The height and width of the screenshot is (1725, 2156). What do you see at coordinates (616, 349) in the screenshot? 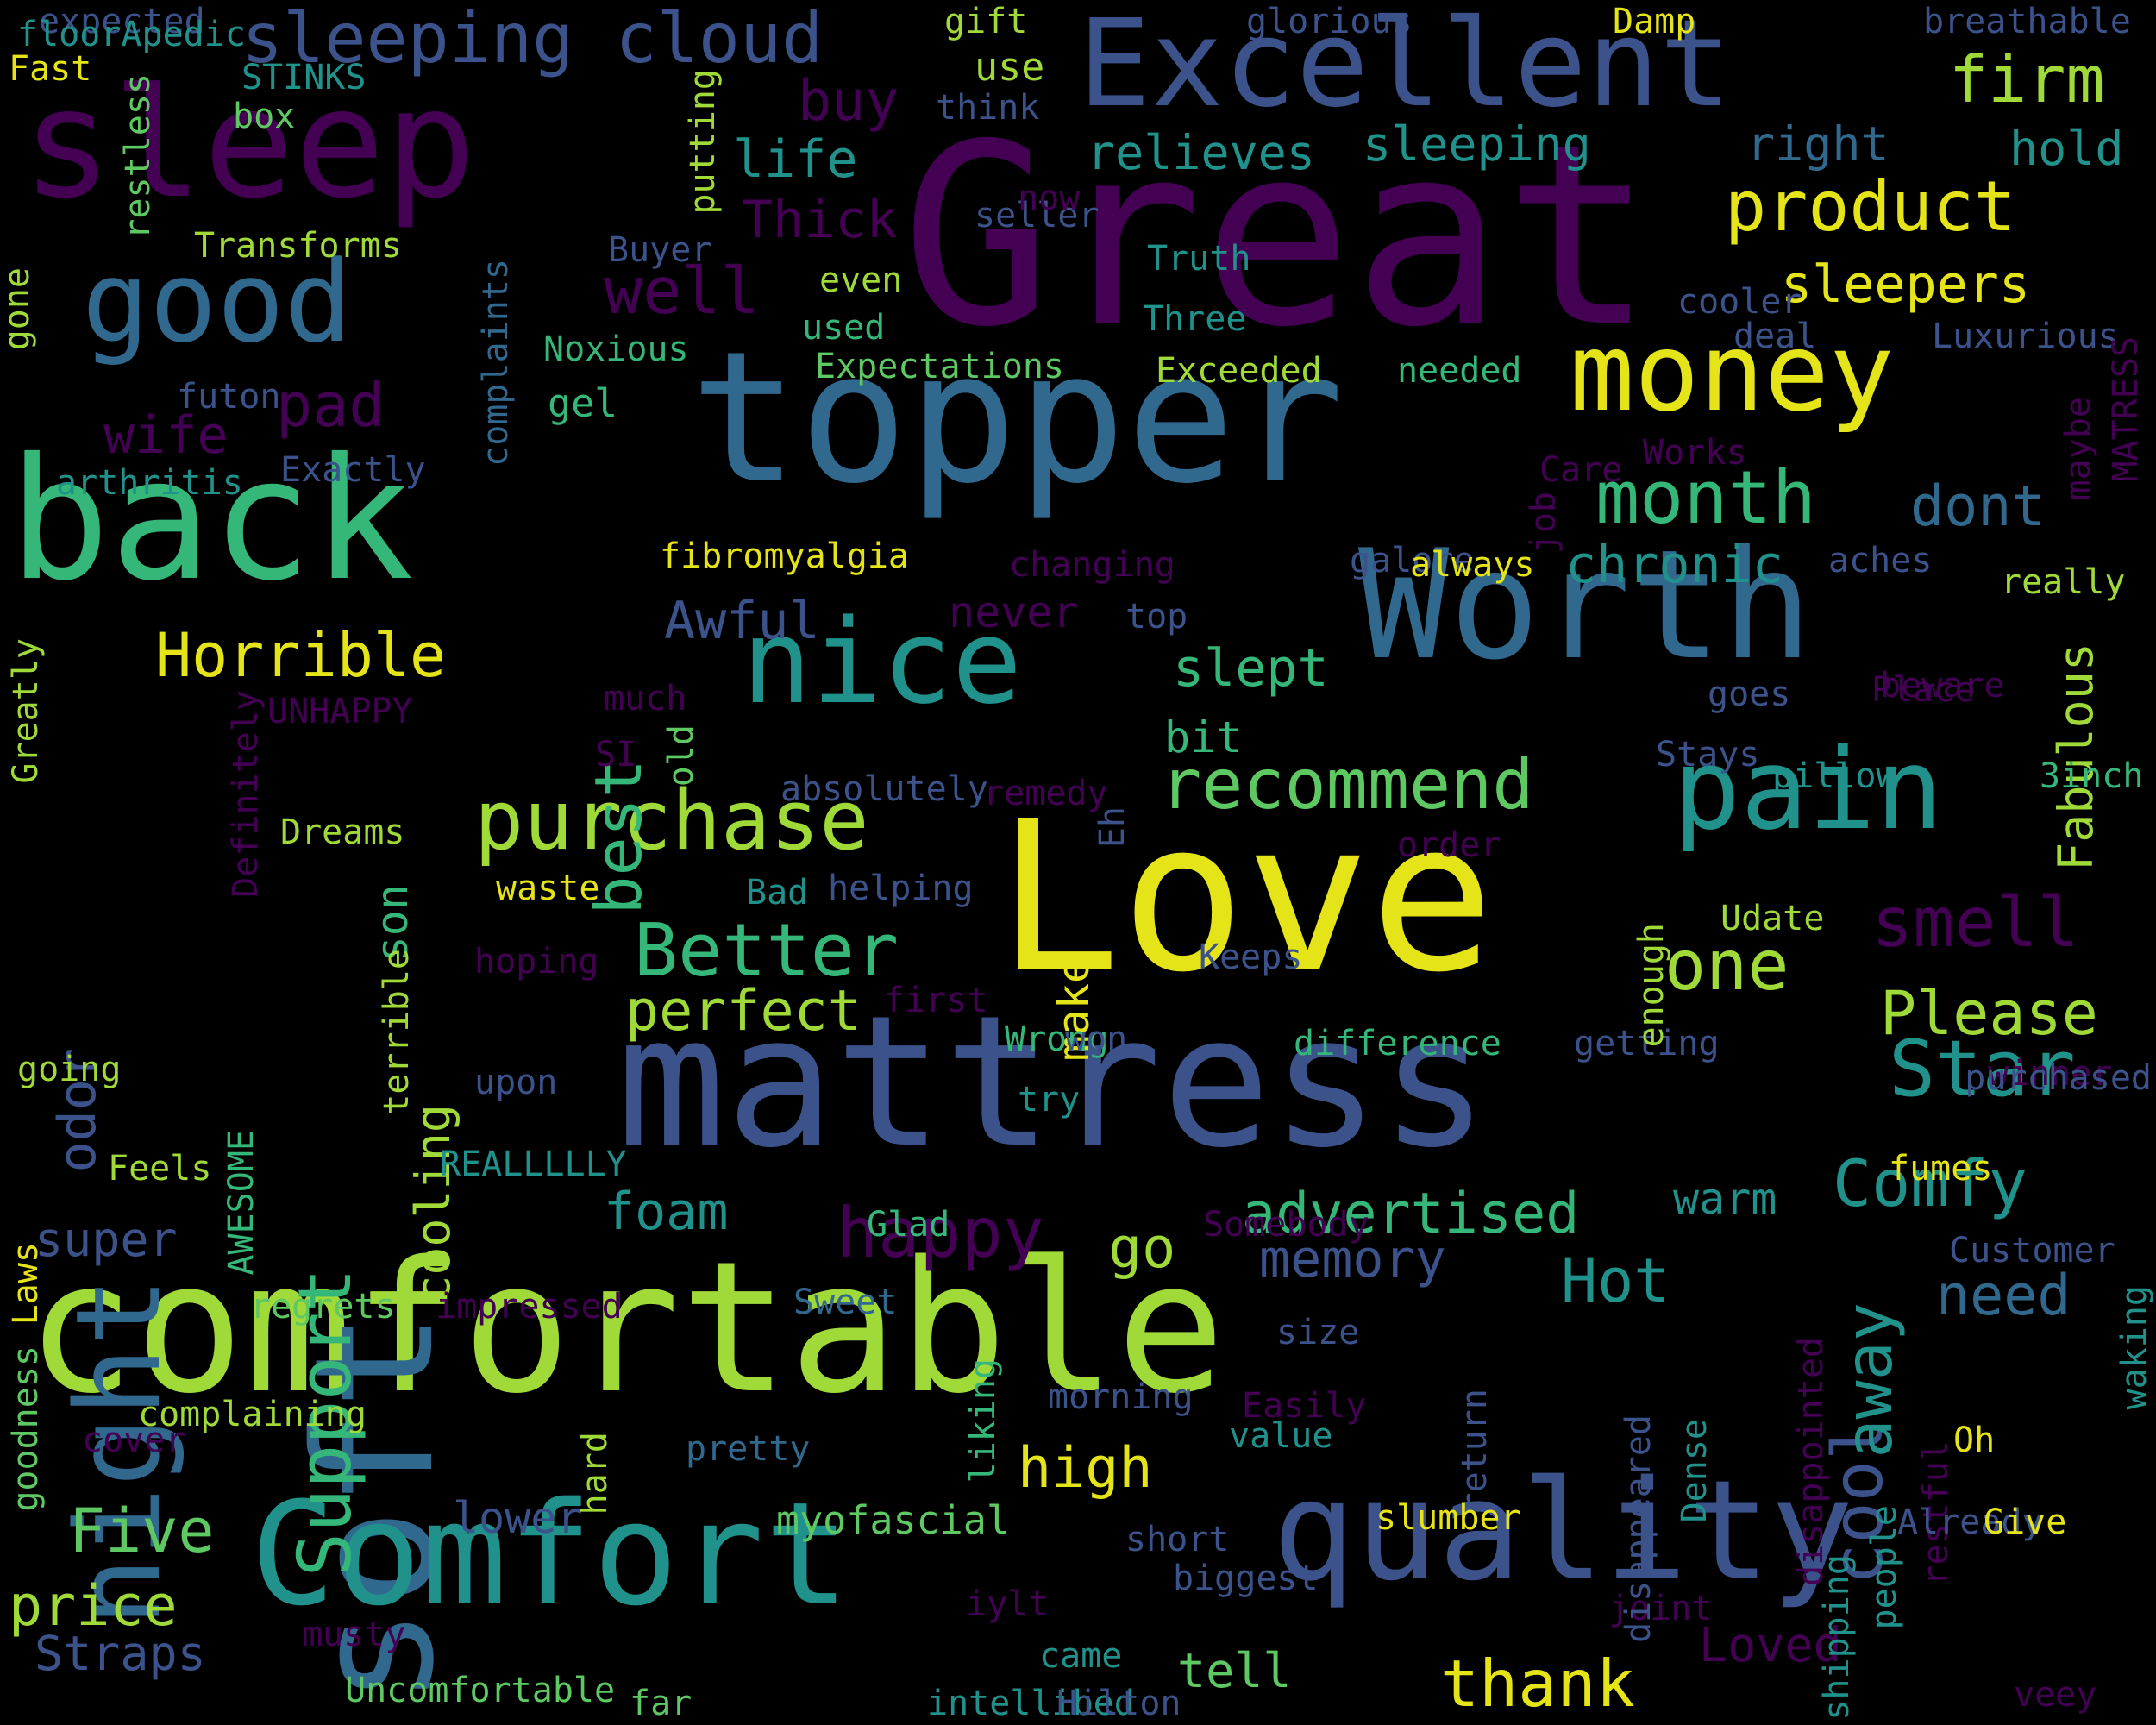
I see `cloud-word: Noxious` at bounding box center [616, 349].